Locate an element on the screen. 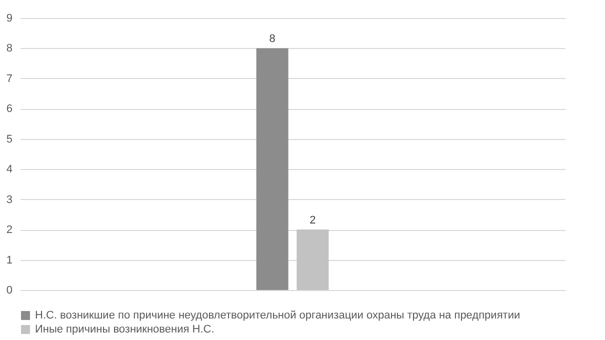 The image size is (605, 340). y-tick-label: 4 is located at coordinates (9, 170).